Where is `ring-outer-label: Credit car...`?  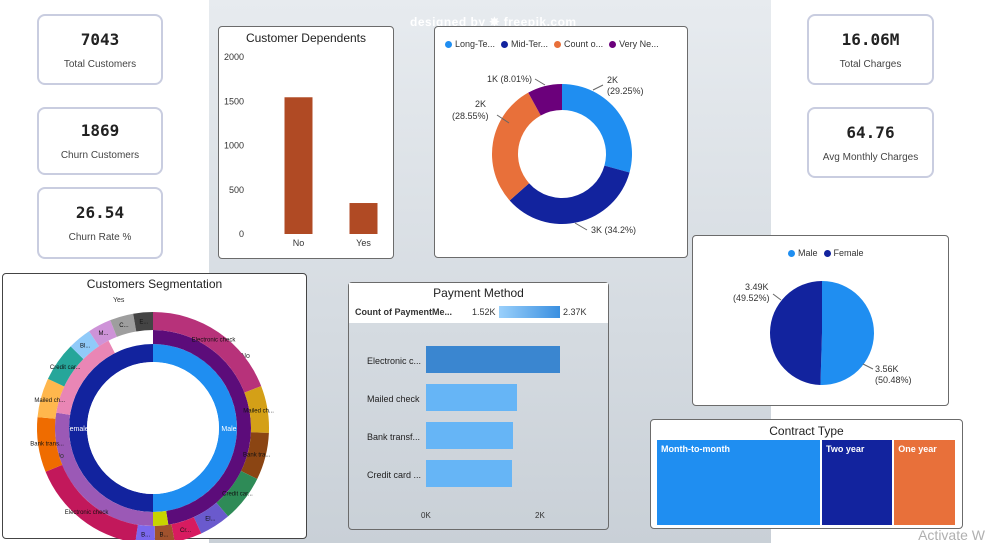 ring-outer-label: Credit car... is located at coordinates (237, 495).